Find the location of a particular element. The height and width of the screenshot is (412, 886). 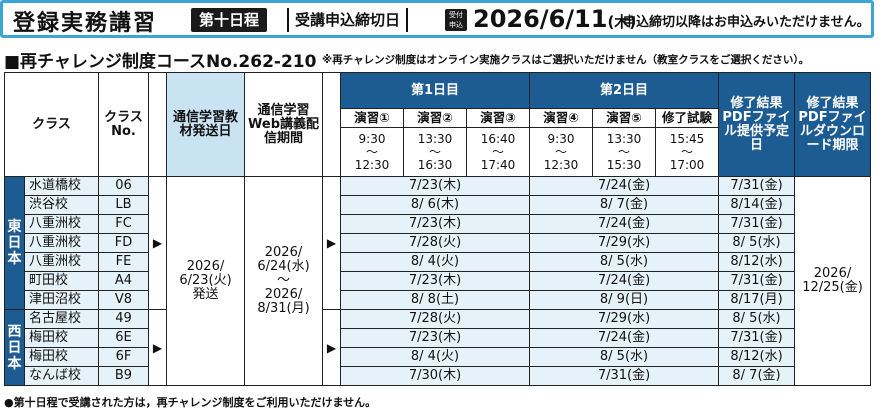

footnote: ●第十日程で受講された方は，再チャレンジ制度をご利用いただけません。 is located at coordinates (190, 402).